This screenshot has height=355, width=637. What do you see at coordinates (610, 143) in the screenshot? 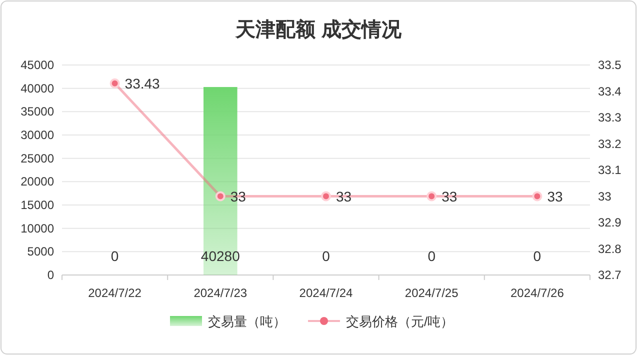
I see `y2-tick-label: 33.2` at bounding box center [610, 143].